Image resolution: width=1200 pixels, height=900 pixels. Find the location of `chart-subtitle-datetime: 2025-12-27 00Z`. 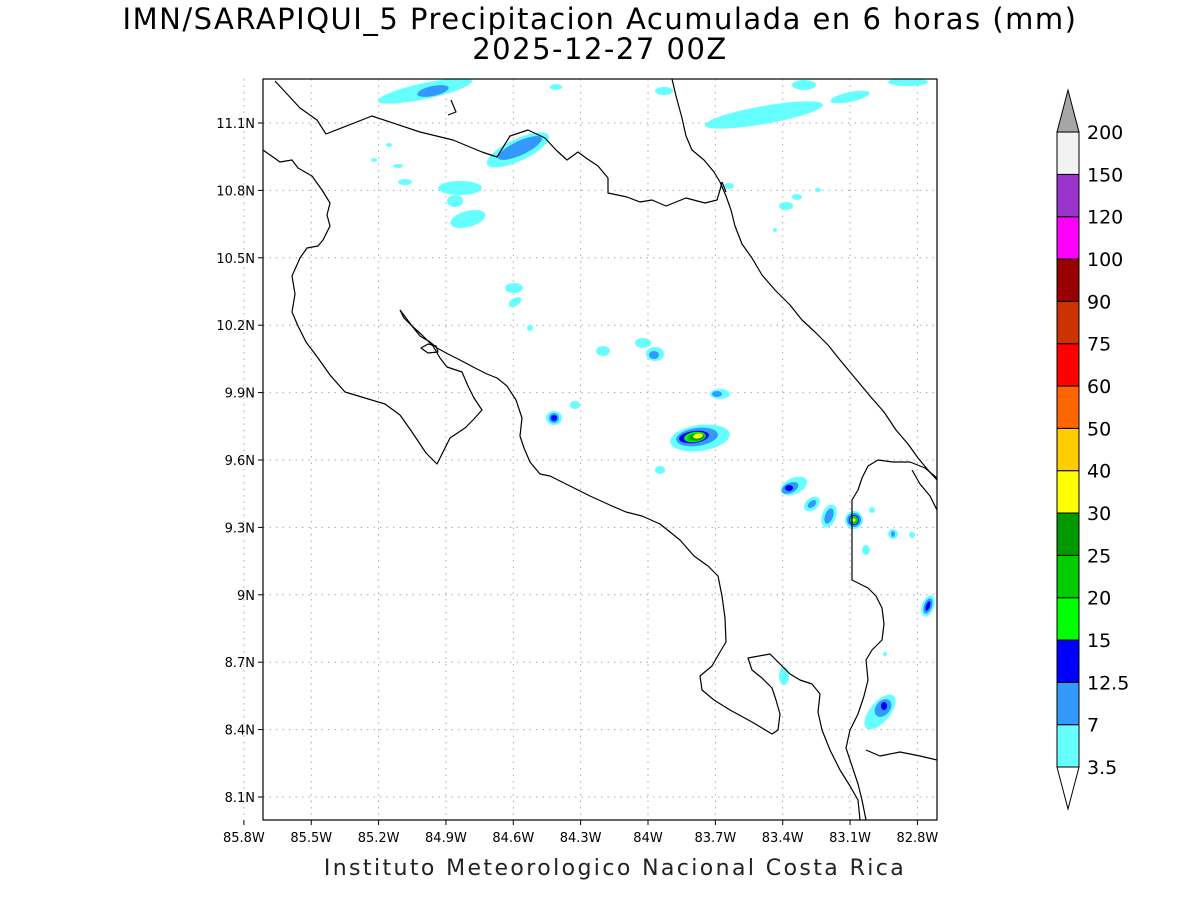

chart-subtitle-datetime: 2025-12-27 00Z is located at coordinates (600, 49).